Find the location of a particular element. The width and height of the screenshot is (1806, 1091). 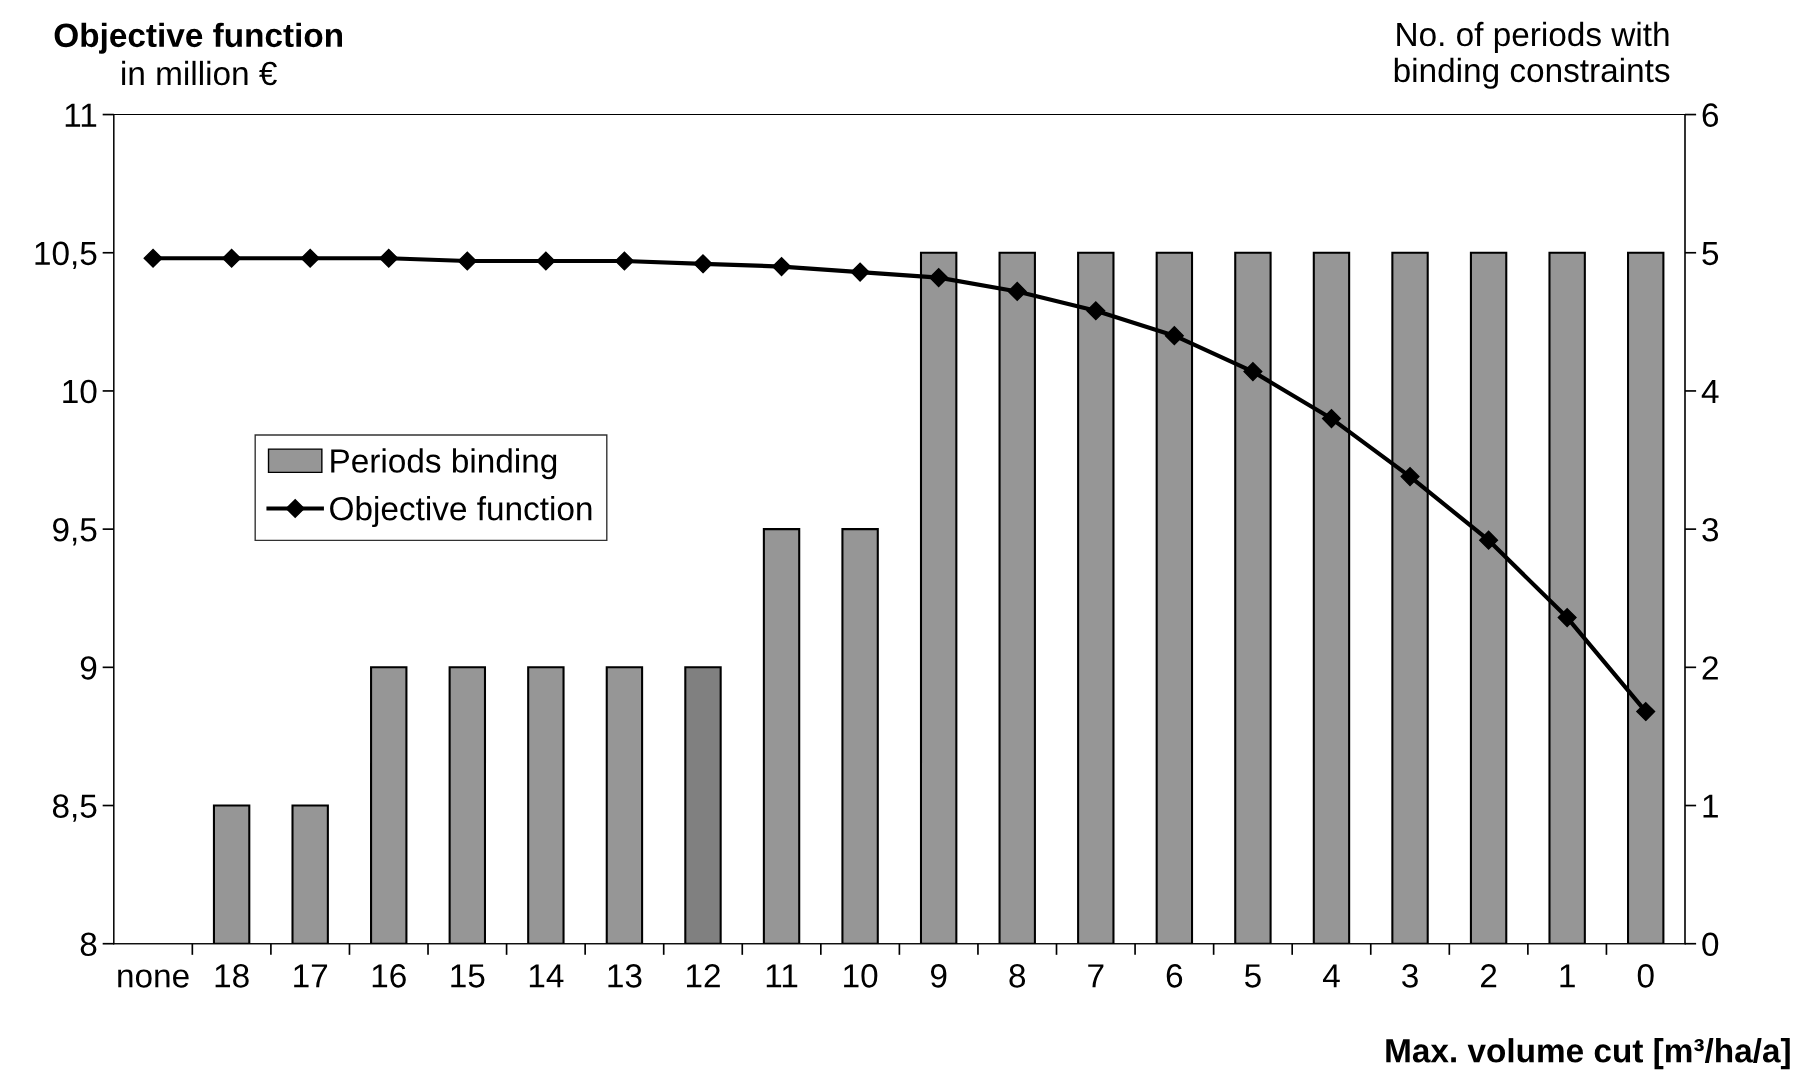

y2-tick-label: 1 is located at coordinates (1710, 806).